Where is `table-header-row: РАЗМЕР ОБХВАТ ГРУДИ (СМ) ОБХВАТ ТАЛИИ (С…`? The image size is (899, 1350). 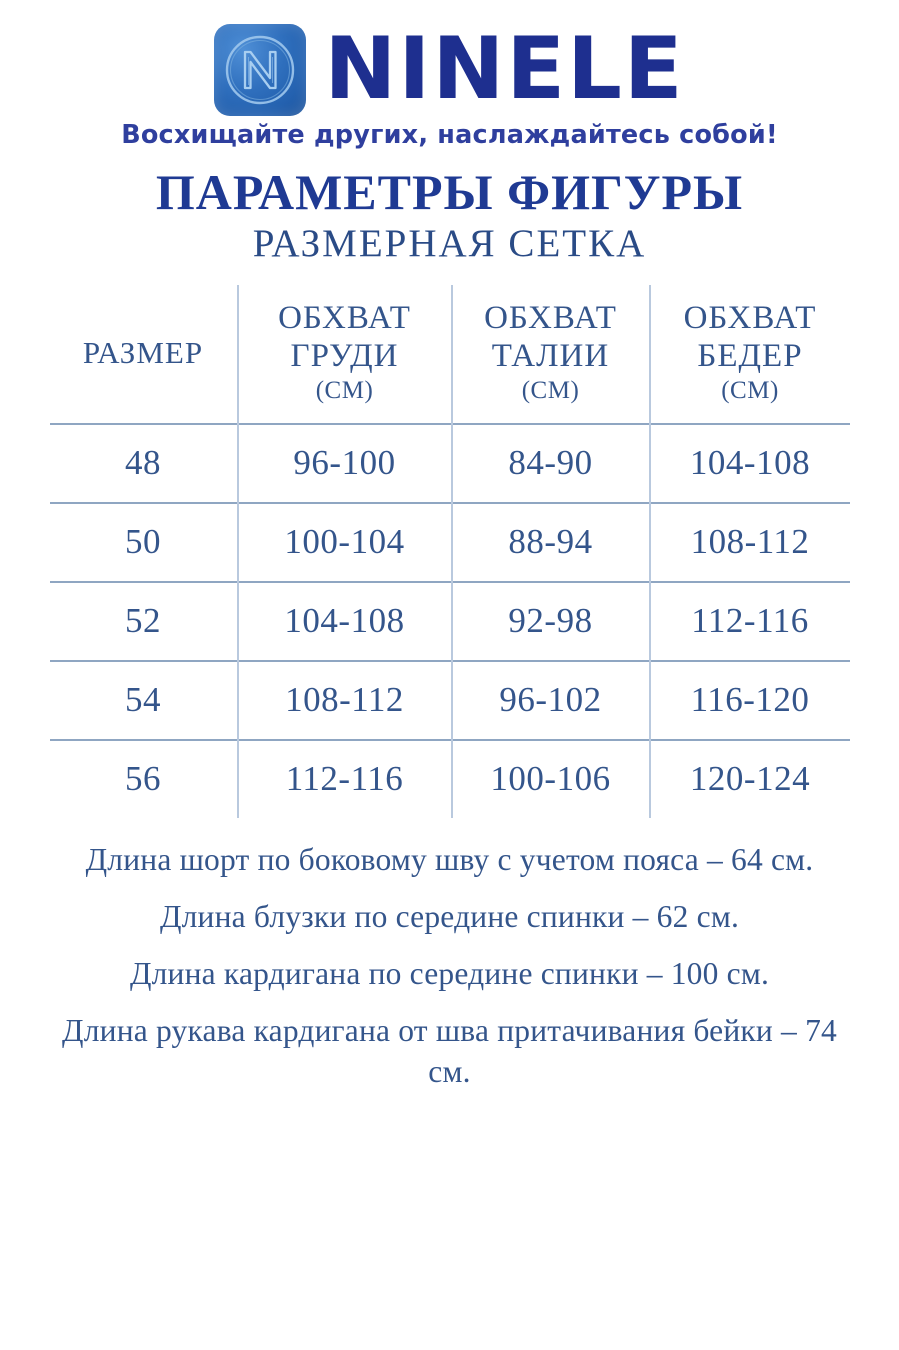
table-header-row: РАЗМЕР ОБХВАТ ГРУДИ (СМ) ОБХВАТ ТАЛИИ (С… is located at coordinates (450, 354).